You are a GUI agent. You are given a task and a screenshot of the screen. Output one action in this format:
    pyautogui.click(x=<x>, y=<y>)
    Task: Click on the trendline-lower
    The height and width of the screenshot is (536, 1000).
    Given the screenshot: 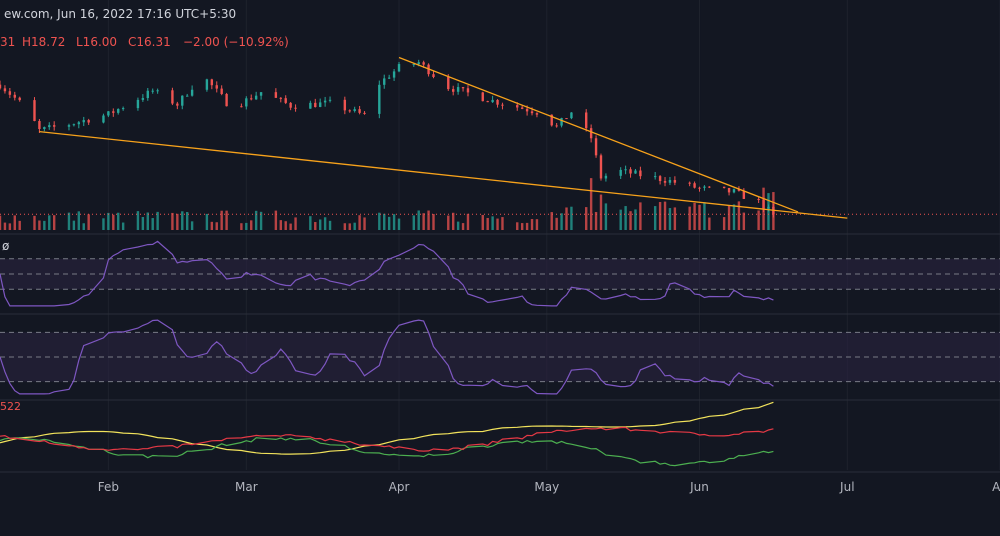 What is the action you would take?
    pyautogui.click(x=443, y=174)
    